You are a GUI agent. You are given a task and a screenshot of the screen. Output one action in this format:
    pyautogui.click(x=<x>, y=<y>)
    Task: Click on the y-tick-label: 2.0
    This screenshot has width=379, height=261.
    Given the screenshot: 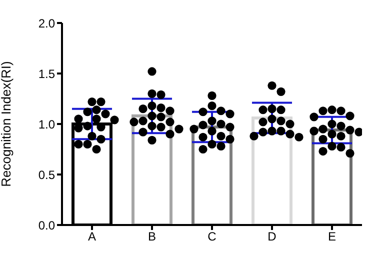 What is the action you would take?
    pyautogui.click(x=47, y=23)
    